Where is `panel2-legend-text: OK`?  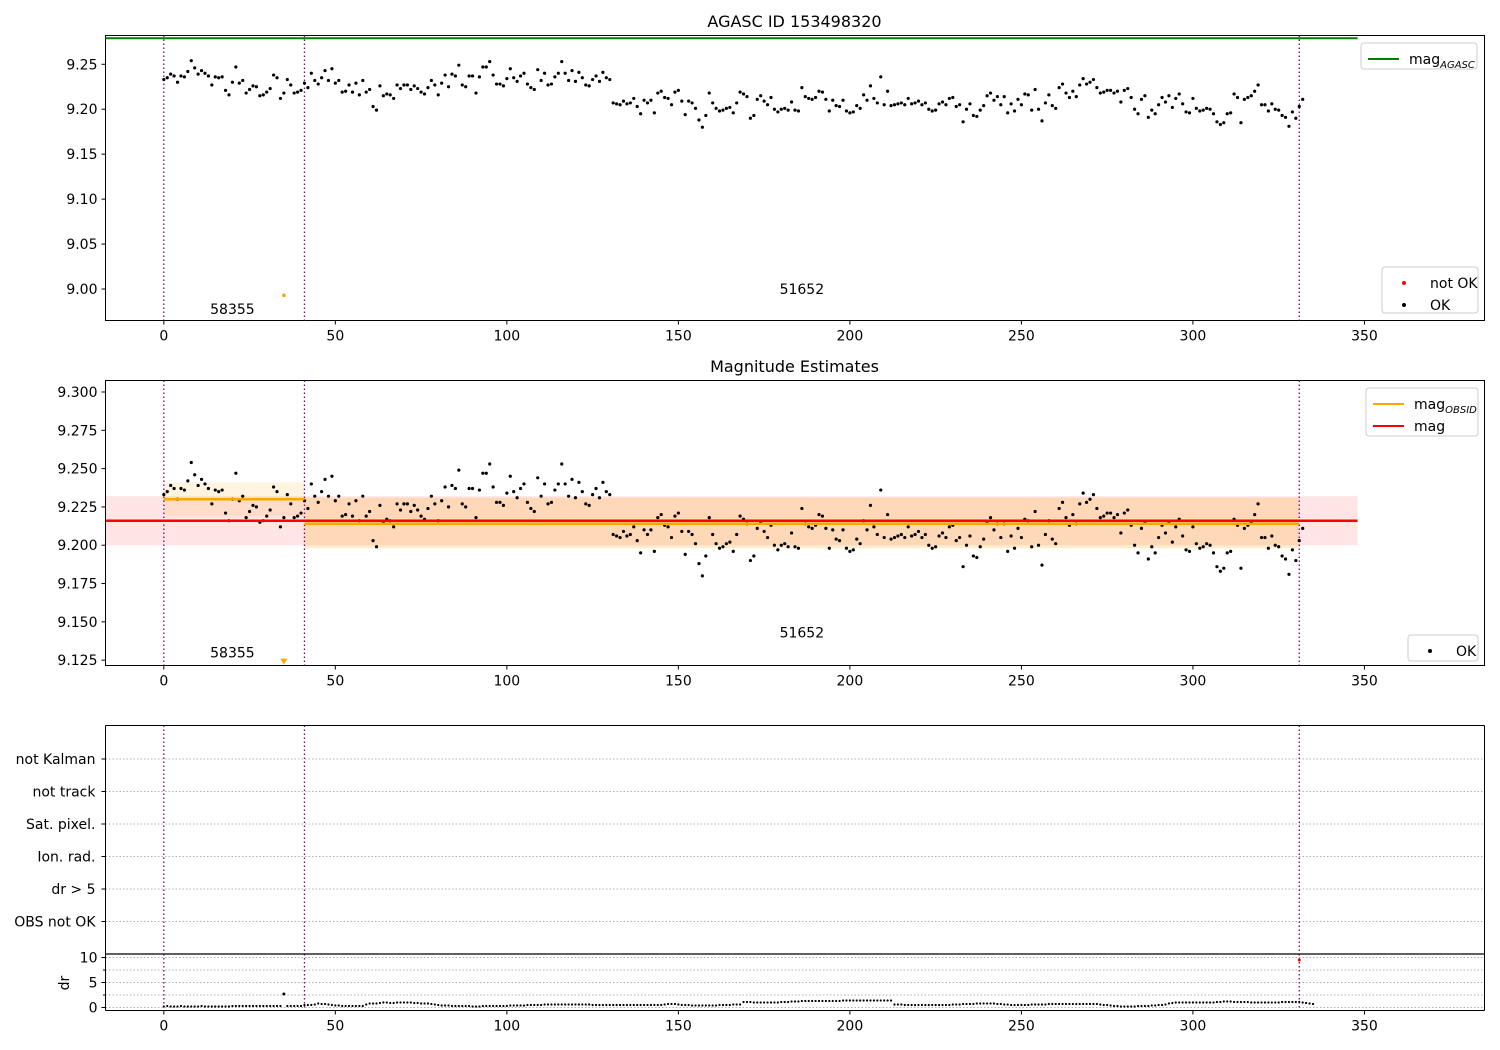
panel2-legend-text: OK is located at coordinates (1466, 652).